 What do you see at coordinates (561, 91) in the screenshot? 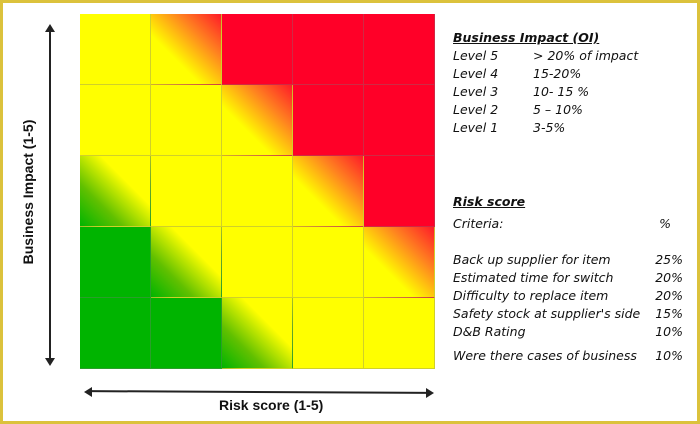
I see `level-value: 10- 15 %` at bounding box center [561, 91].